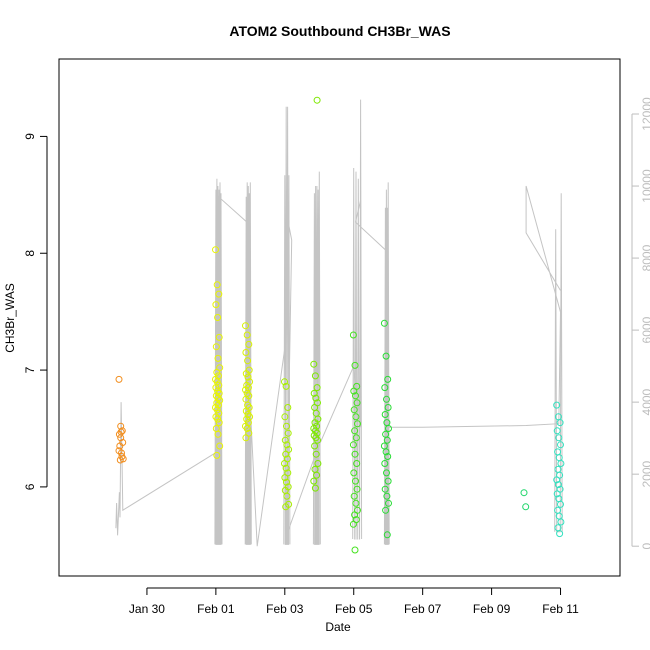 This screenshot has height=650, width=650. What do you see at coordinates (423, 609) in the screenshot?
I see `x-tick-label: Feb 07` at bounding box center [423, 609].